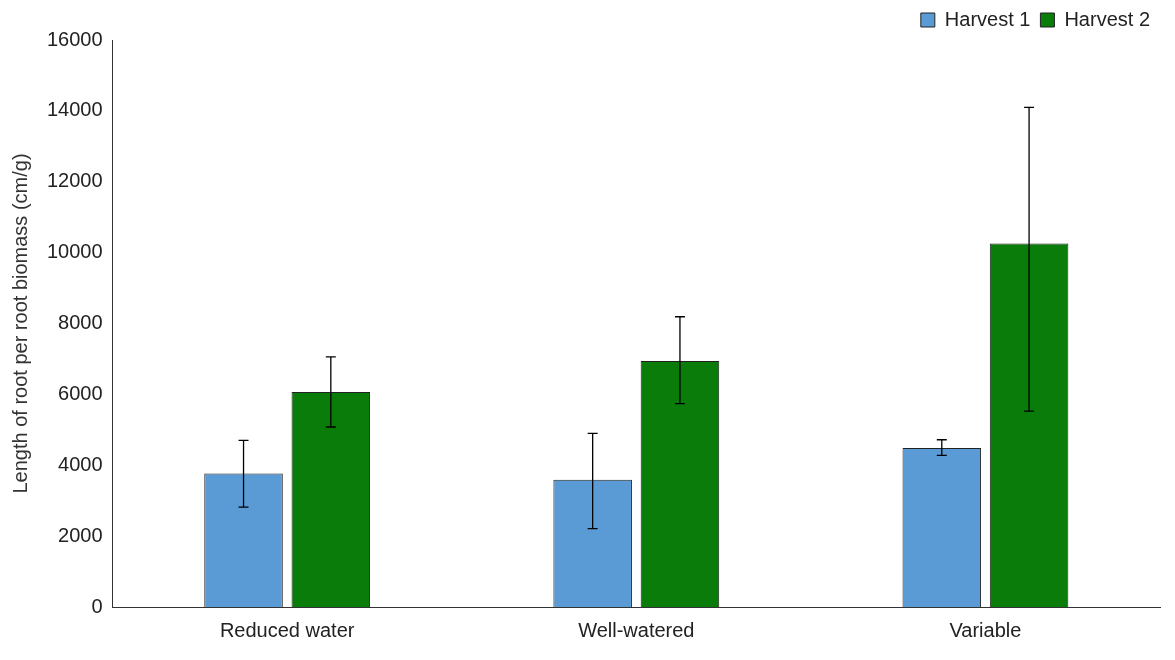 The width and height of the screenshot is (1175, 660). What do you see at coordinates (287, 629) in the screenshot?
I see `x-tick-label: Reduced water` at bounding box center [287, 629].